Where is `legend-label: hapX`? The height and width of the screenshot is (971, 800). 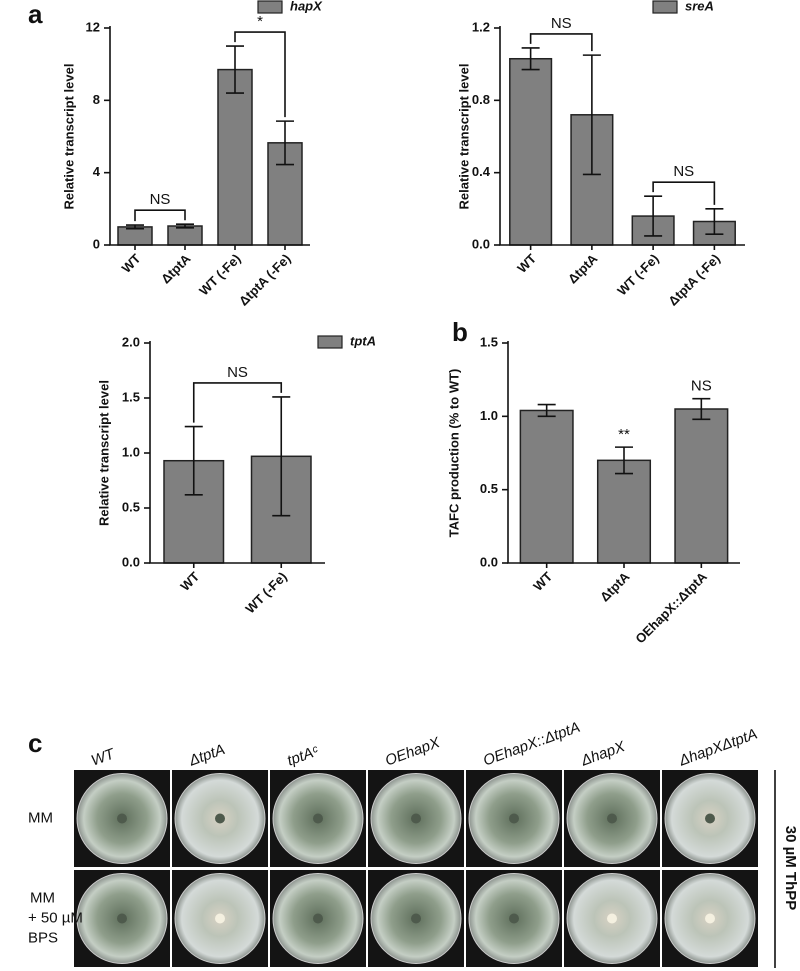
legend-label: hapX is located at coordinates (306, 6).